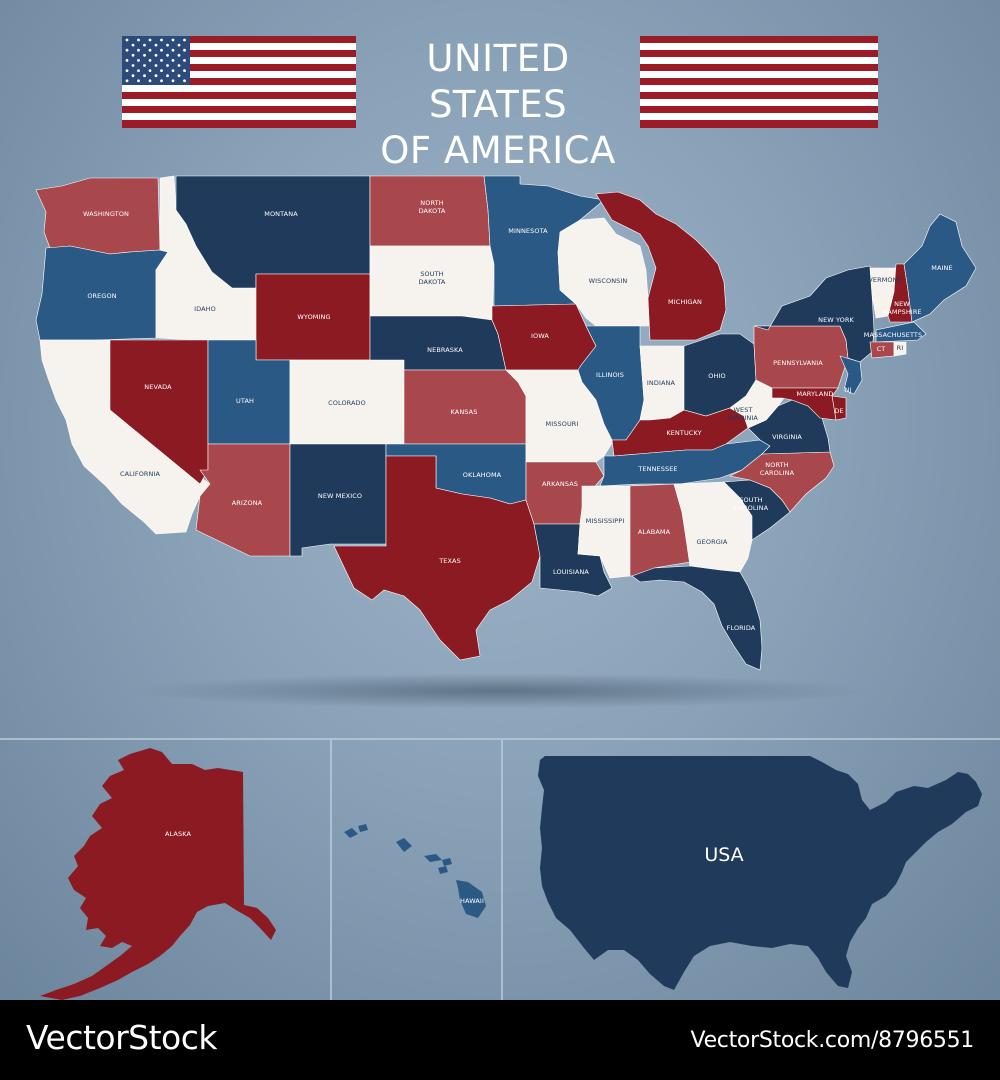 The width and height of the screenshot is (1000, 1080). I want to click on state-nevada, so click(159, 412).